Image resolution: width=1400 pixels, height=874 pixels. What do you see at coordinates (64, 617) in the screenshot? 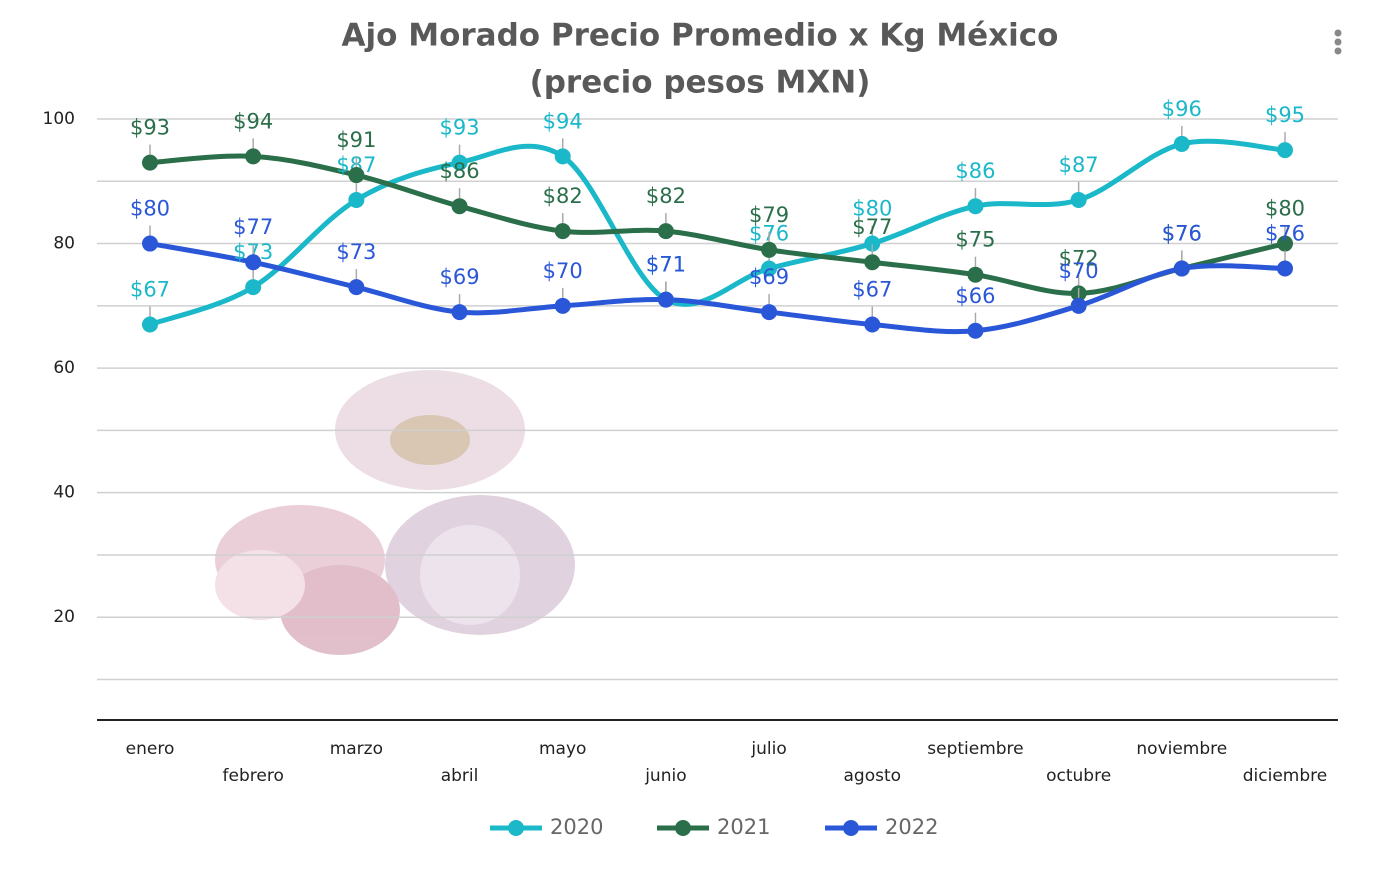
I see `y-tick-label: 20` at bounding box center [64, 617].